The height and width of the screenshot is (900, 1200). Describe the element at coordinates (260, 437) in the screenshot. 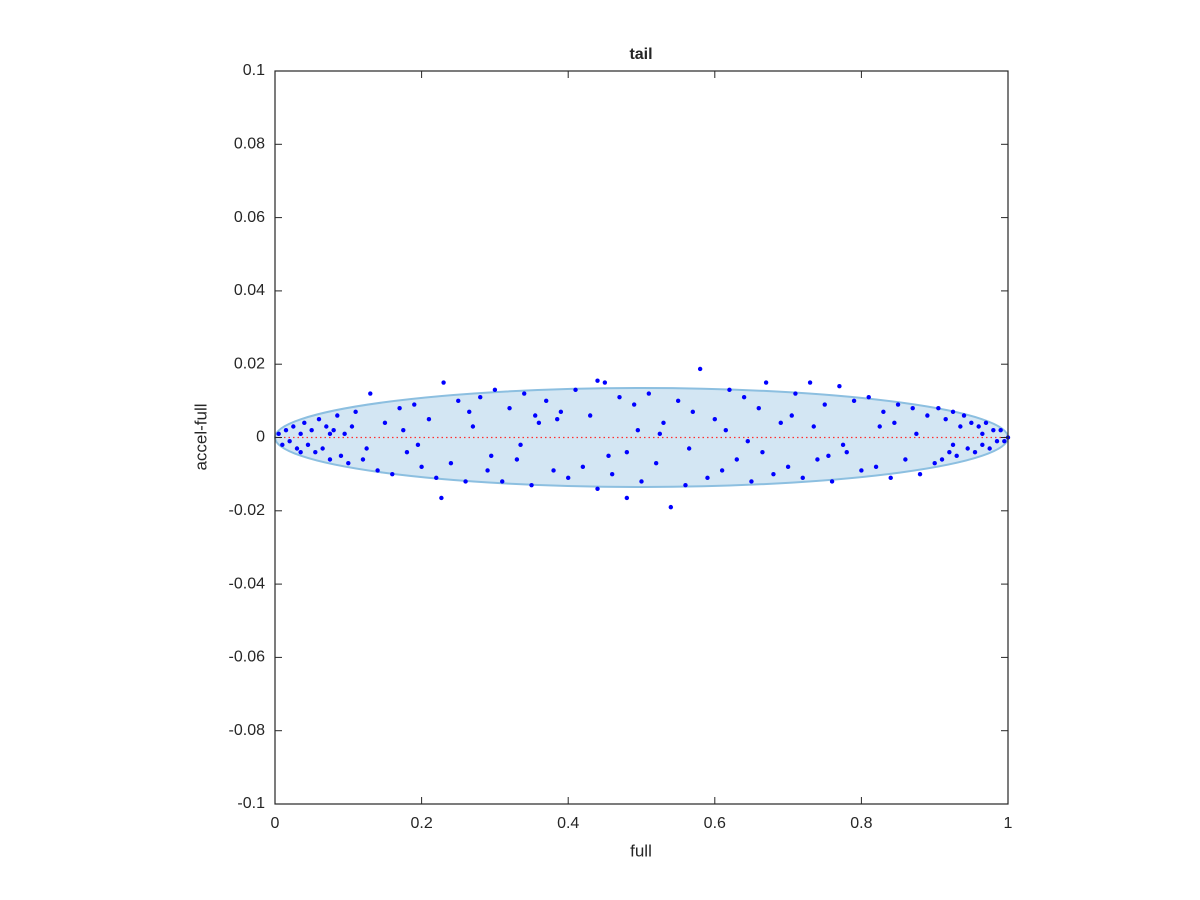

I see `y-tick-label: 0` at that location.